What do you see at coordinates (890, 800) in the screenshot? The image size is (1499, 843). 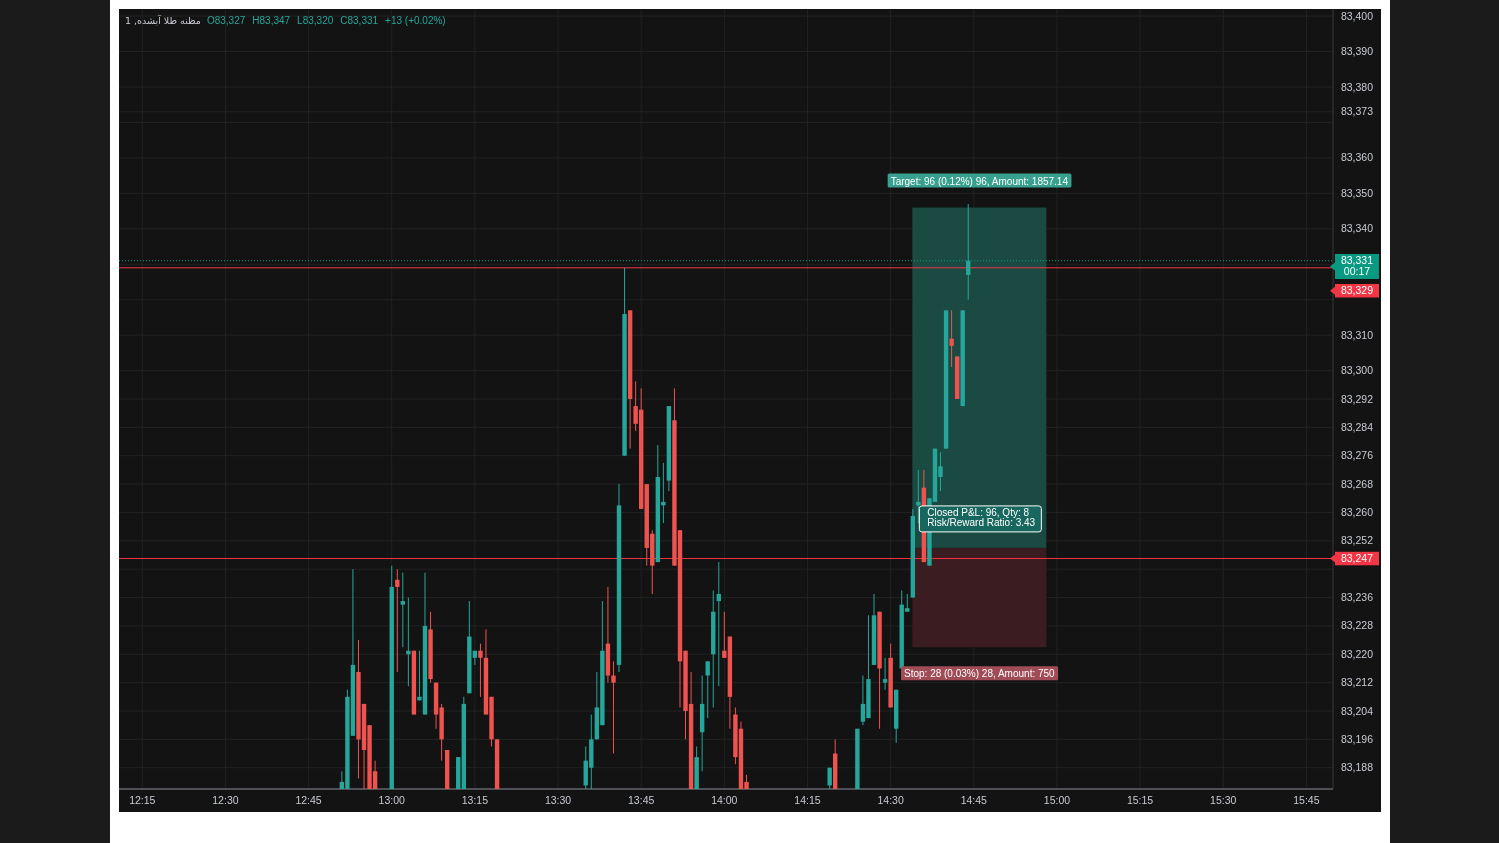 I see `x-tick-label: 14:30` at bounding box center [890, 800].